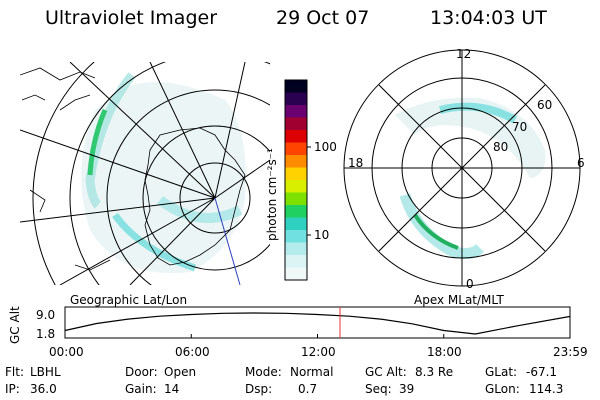  Describe the element at coordinates (259, 389) in the screenshot. I see `dsp-label: Dsp:` at that location.